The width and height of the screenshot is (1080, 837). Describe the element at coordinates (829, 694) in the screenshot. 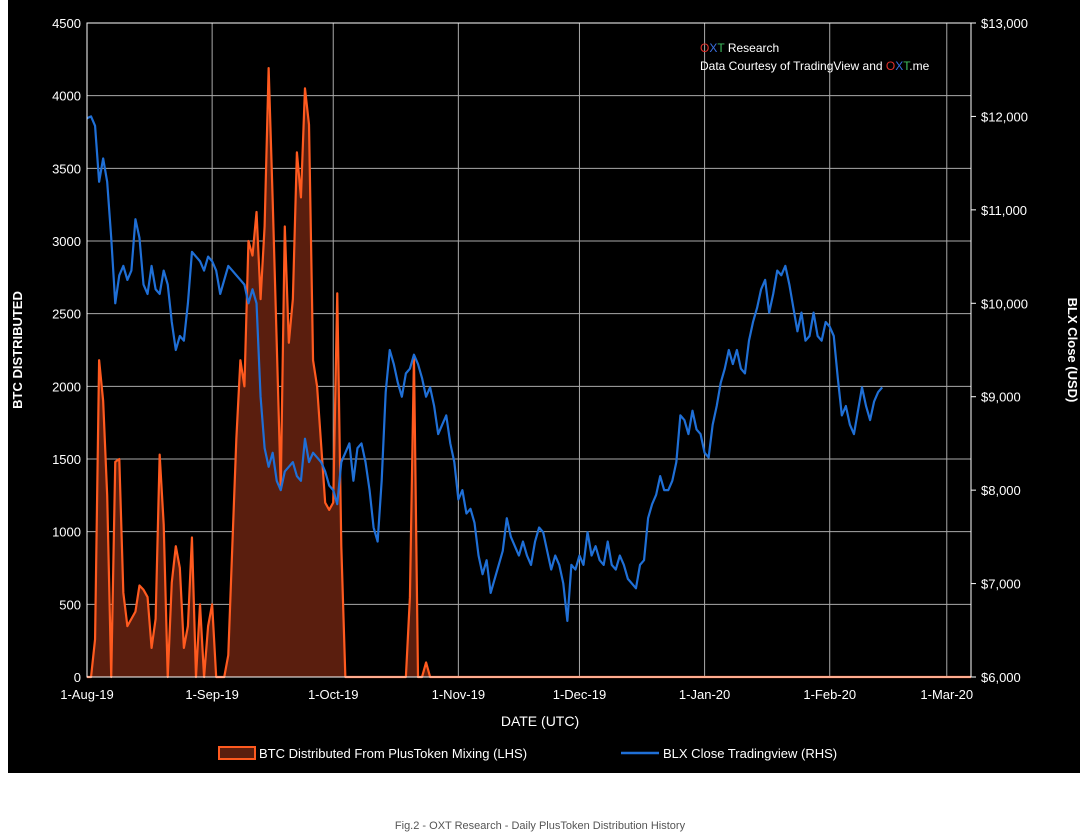

I see `x-tick-label: 1-Feb-20` at that location.